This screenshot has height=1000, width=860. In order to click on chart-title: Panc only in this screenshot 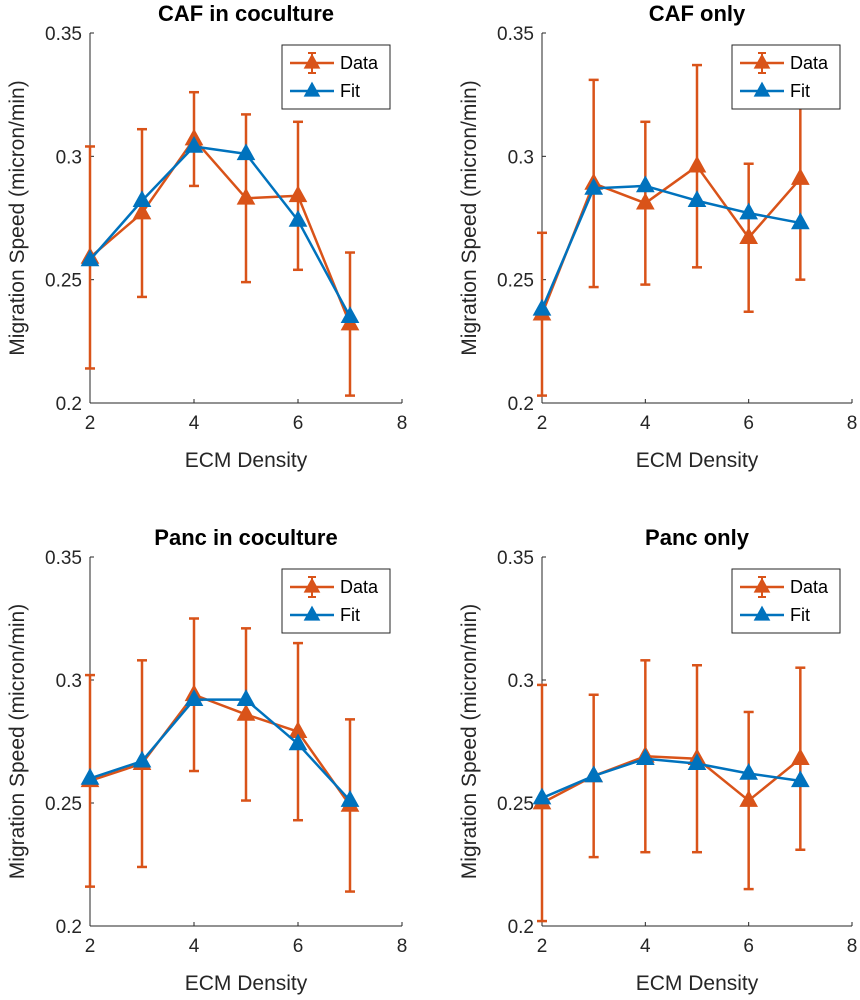, I will do `click(697, 537)`.